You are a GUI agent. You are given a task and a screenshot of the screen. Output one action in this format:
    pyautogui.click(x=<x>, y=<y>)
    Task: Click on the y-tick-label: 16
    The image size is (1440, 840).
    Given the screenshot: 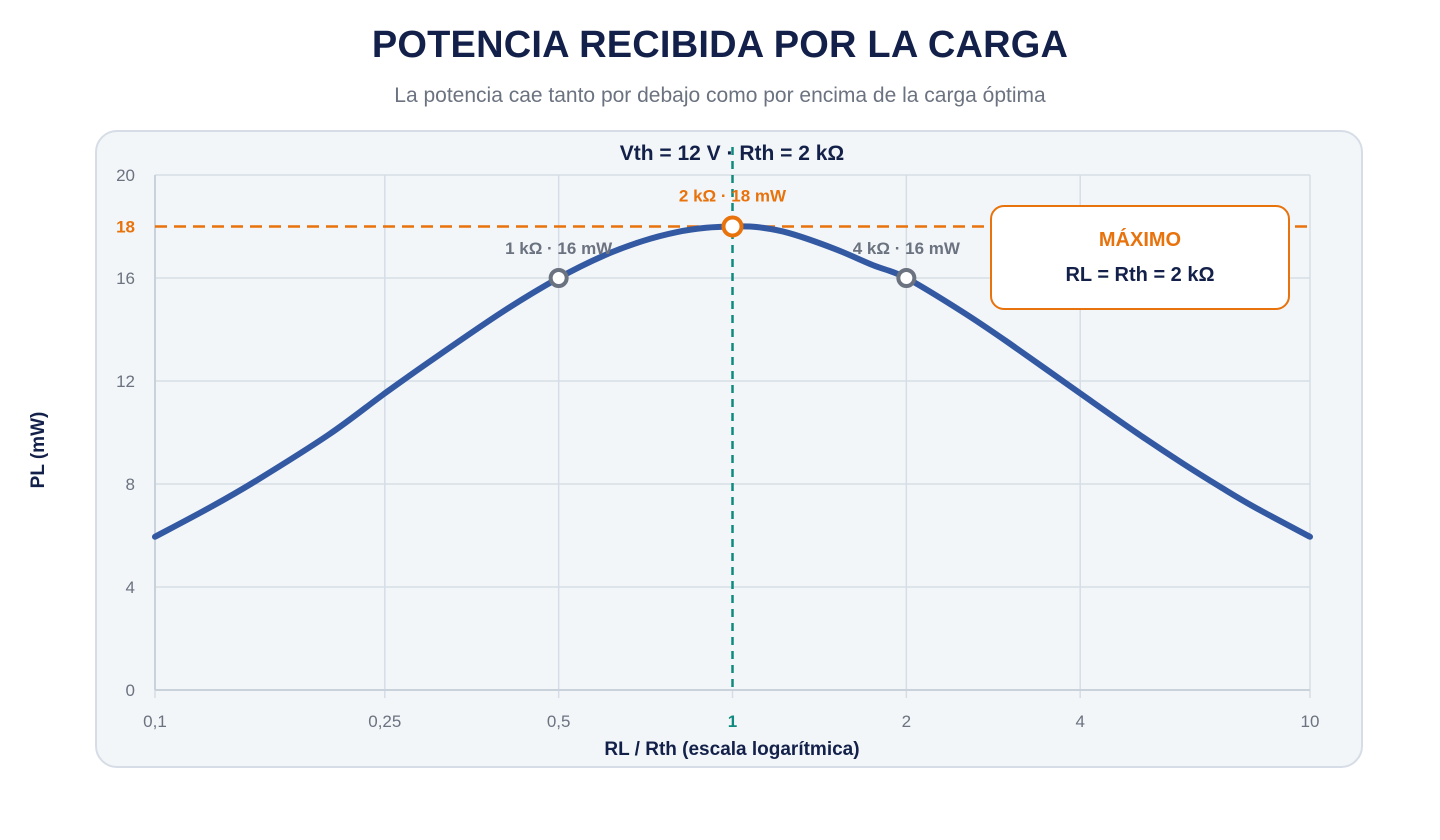 What is the action you would take?
    pyautogui.click(x=125, y=278)
    